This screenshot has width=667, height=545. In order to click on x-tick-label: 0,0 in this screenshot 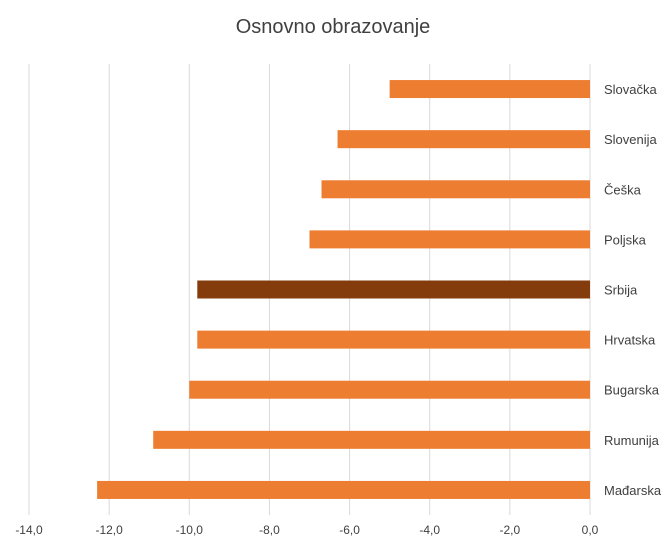, I will do `click(590, 530)`.